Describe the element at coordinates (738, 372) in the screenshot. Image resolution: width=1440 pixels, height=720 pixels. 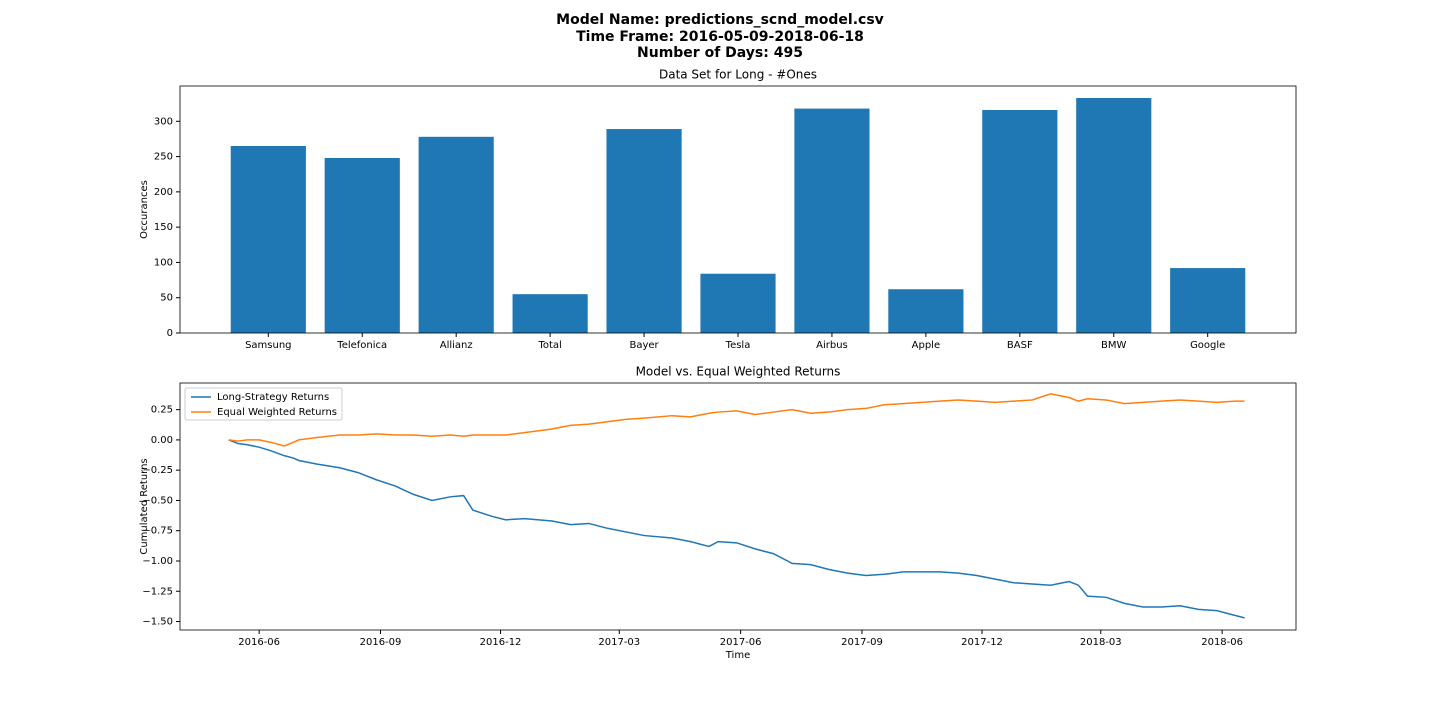
I see `chart-title: Model vs. Equal Weighted Returns` at that location.